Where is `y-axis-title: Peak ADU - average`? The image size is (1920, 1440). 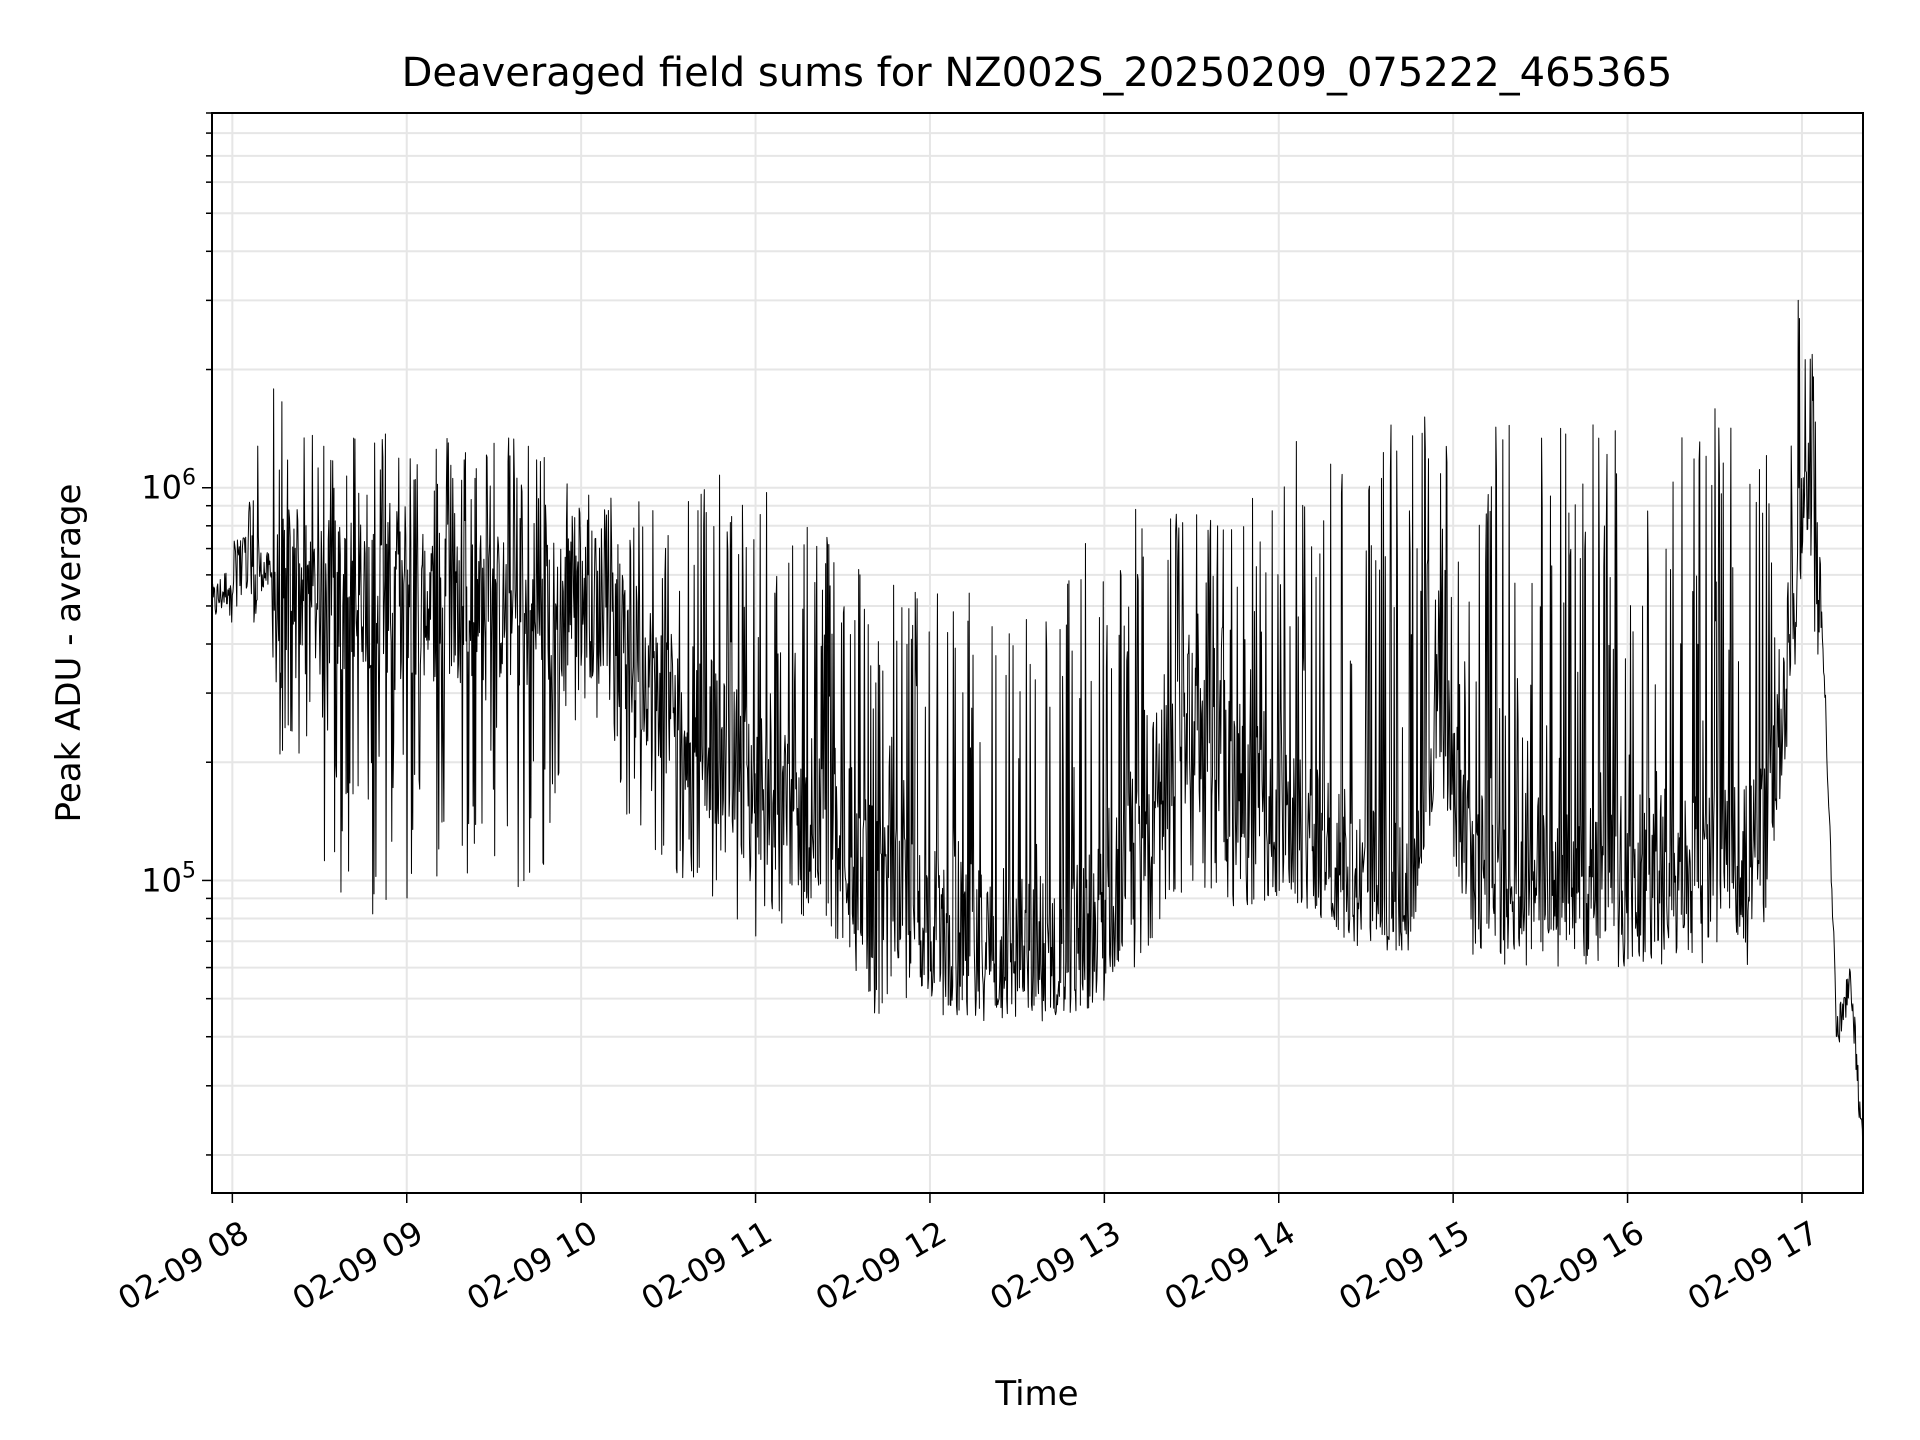 y-axis-title: Peak ADU - average is located at coordinates (69, 653).